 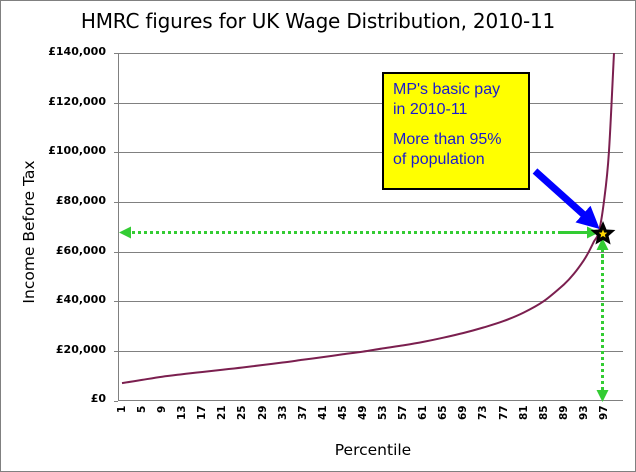 What do you see at coordinates (80, 299) in the screenshot?
I see `y-tick-label: £40,000` at bounding box center [80, 299].